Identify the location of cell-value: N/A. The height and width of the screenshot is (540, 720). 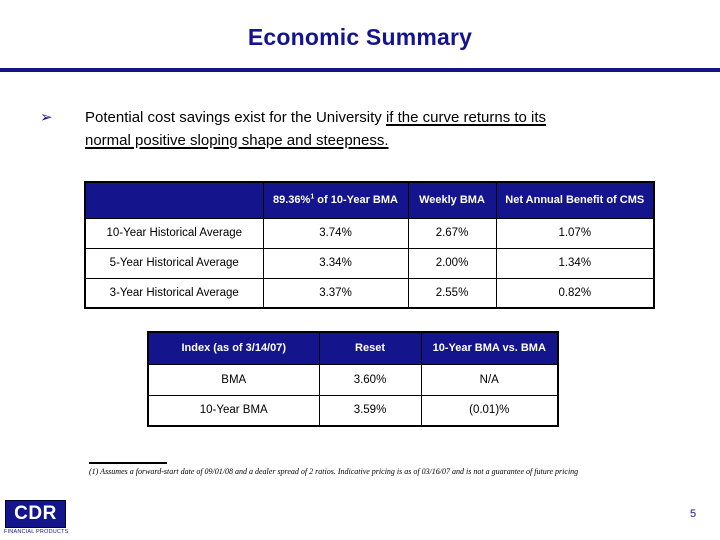
(489, 379).